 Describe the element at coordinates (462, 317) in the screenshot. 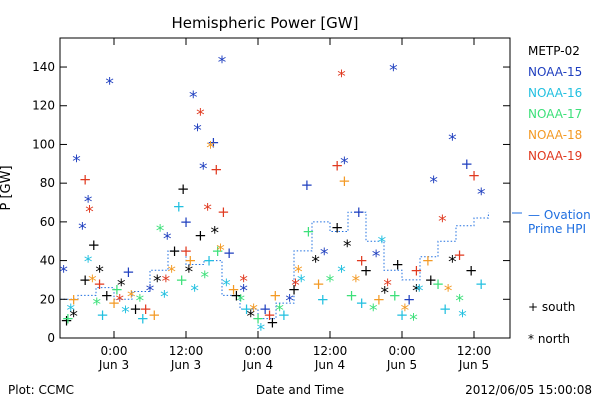

I see `point-noaa-16-21: *` at that location.